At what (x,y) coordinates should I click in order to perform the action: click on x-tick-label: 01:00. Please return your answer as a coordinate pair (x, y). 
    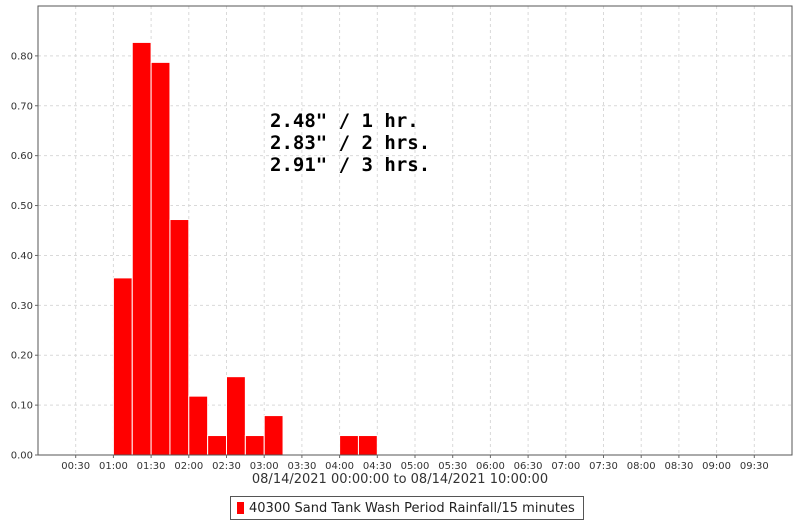
    Looking at the image, I should click on (113, 466).